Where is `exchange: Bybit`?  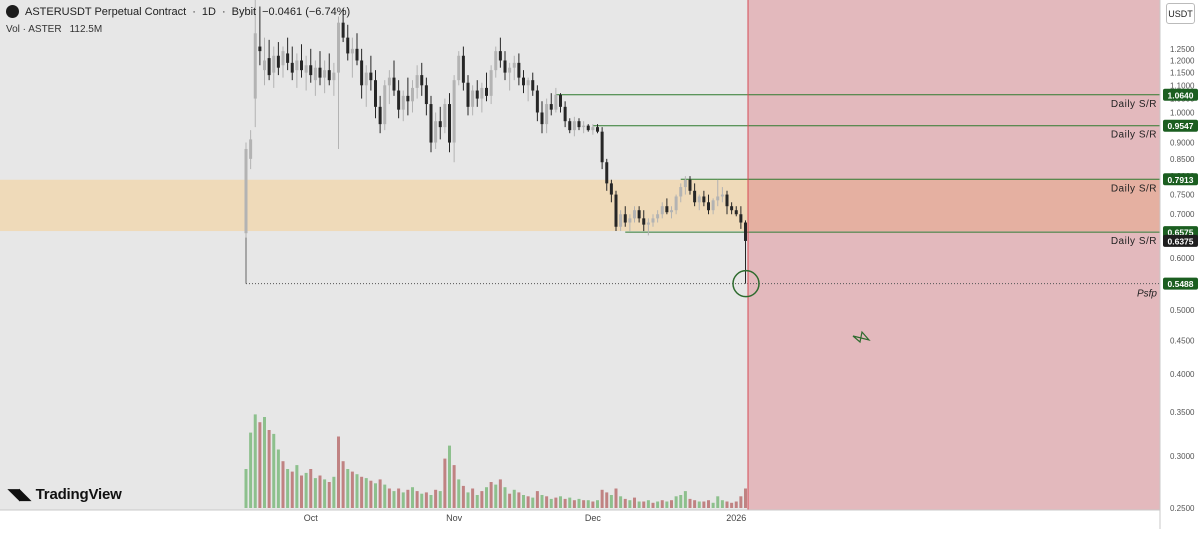
exchange: Bybit is located at coordinates (244, 11).